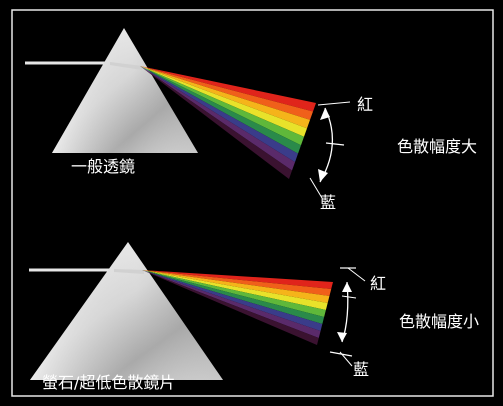 This screenshot has width=503, height=406. Describe the element at coordinates (341, 354) in the screenshot. I see `tick-mark-bottom` at that location.